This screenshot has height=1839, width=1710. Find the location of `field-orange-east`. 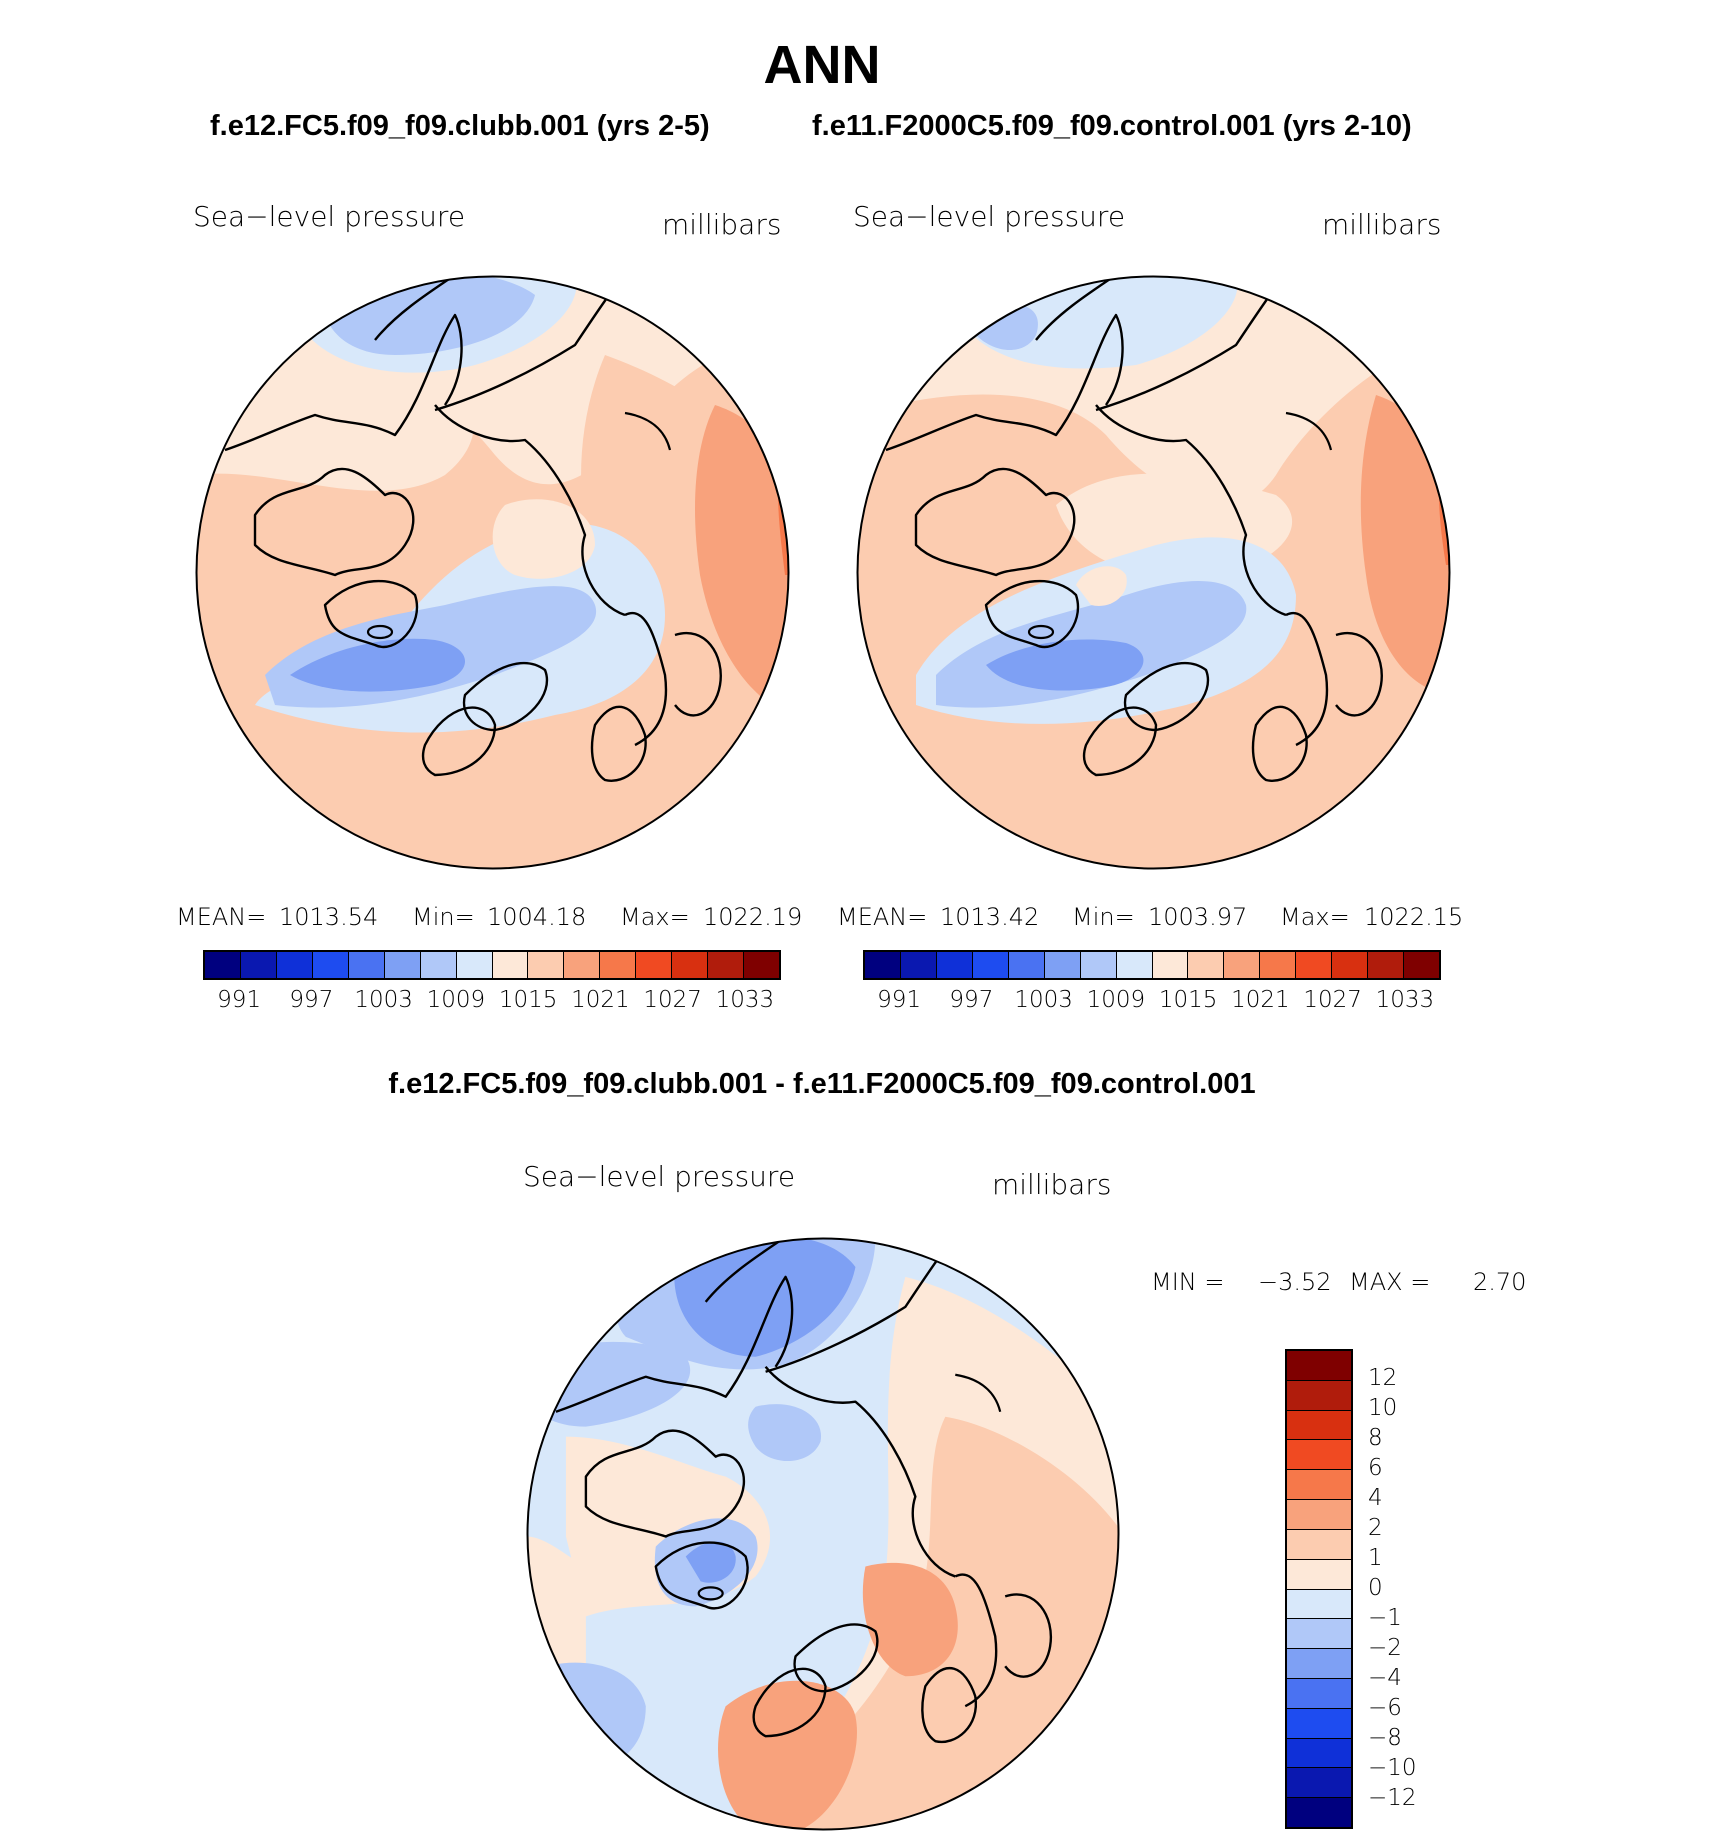

field-orange-east is located at coordinates (910, 1619).